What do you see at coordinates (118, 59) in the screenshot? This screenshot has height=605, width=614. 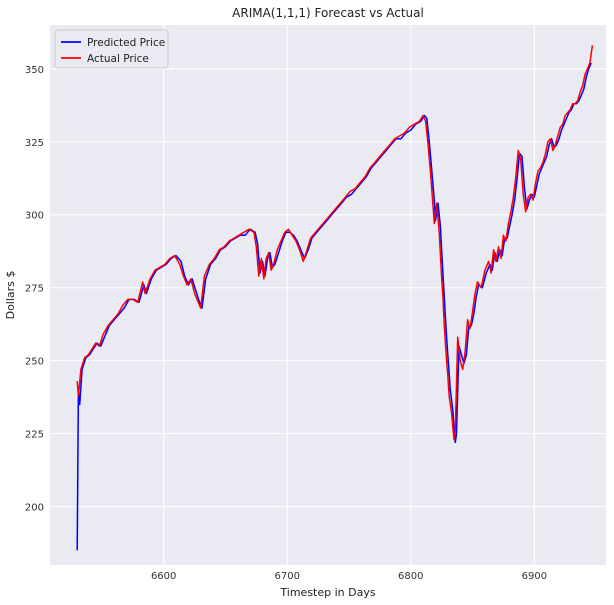 I see `legend-label-actual-price: Actual Price` at bounding box center [118, 59].